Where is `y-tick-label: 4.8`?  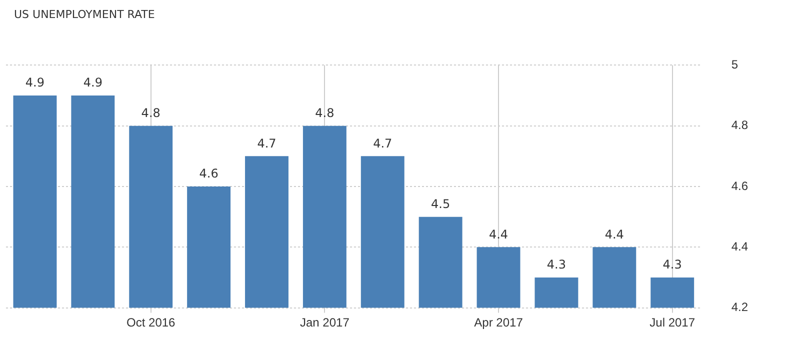 y-tick-label: 4.8 is located at coordinates (739, 125).